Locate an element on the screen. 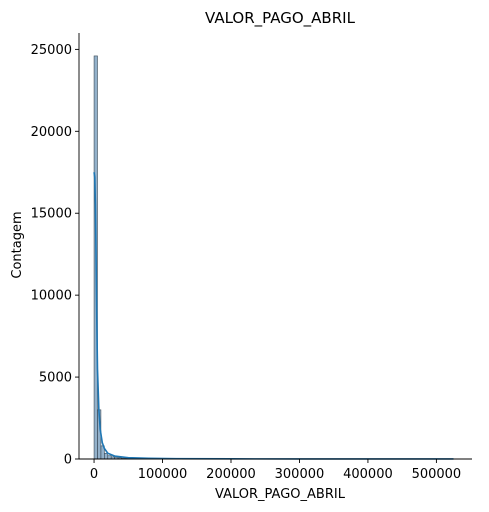  x-tick-label: 400000 is located at coordinates (368, 474).